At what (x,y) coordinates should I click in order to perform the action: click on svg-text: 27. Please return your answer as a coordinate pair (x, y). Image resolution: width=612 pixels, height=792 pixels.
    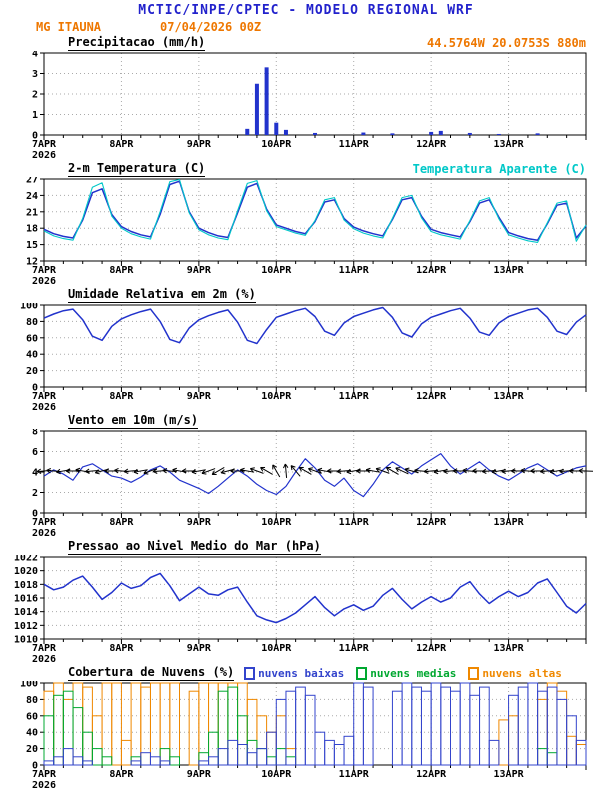
    Looking at the image, I should click on (32, 181).